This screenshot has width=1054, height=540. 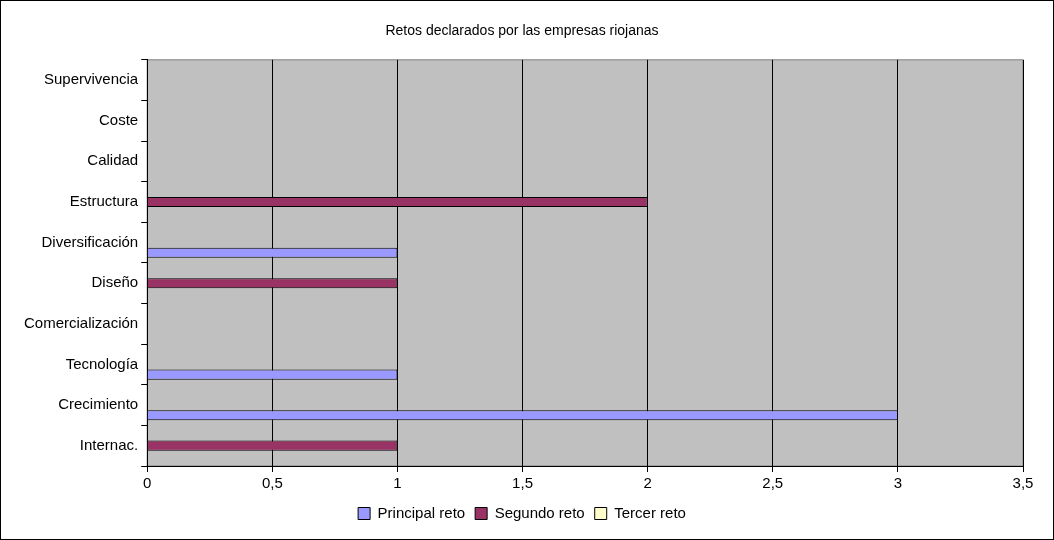 I want to click on y-tick-label: Comercialización, so click(x=81, y=322).